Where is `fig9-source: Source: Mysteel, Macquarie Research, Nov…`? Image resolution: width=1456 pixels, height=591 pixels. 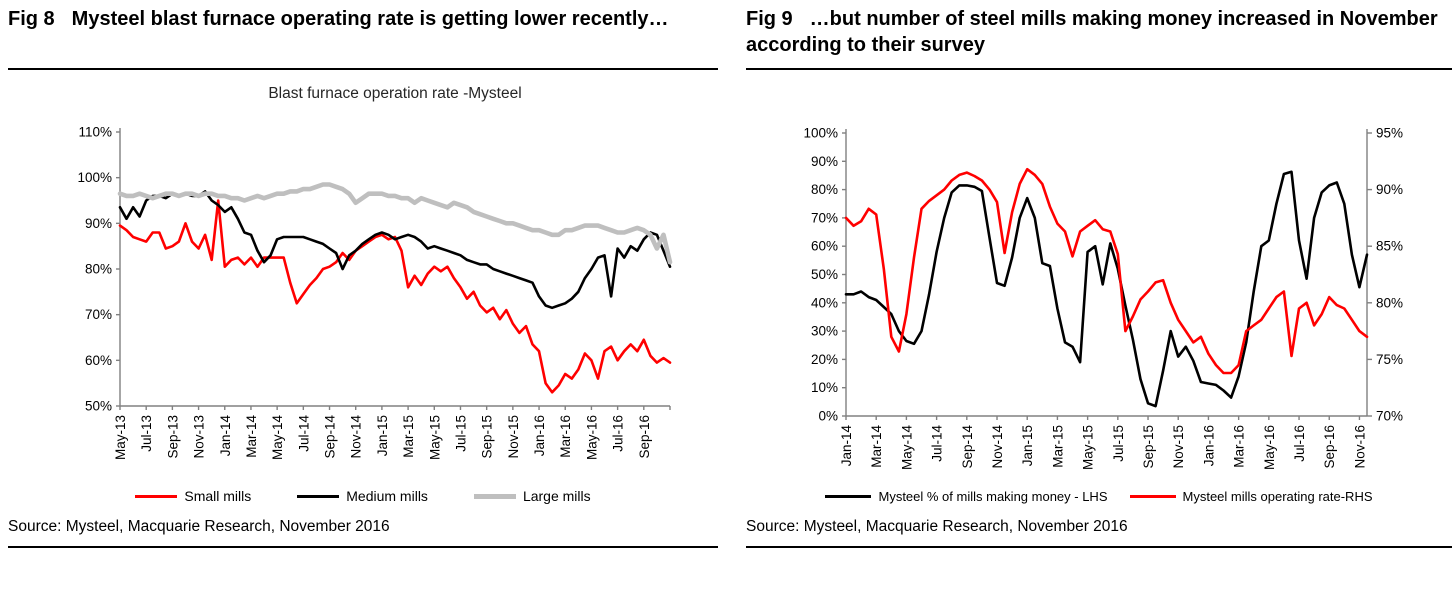 fig9-source: Source: Mysteel, Macquarie Research, Nov… is located at coordinates (1099, 533).